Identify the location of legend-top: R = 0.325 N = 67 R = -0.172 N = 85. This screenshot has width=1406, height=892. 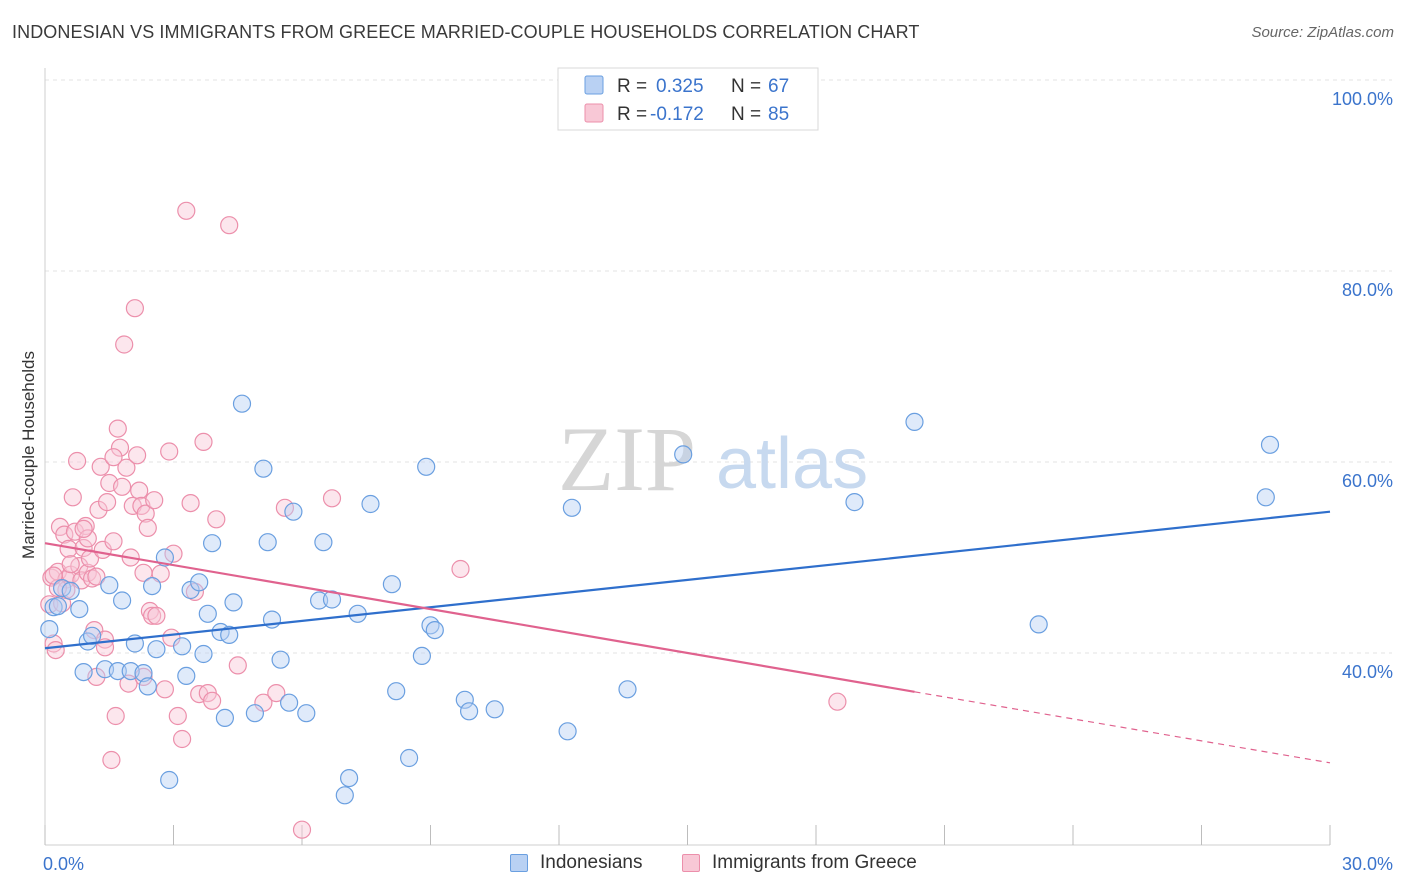
(688, 99).